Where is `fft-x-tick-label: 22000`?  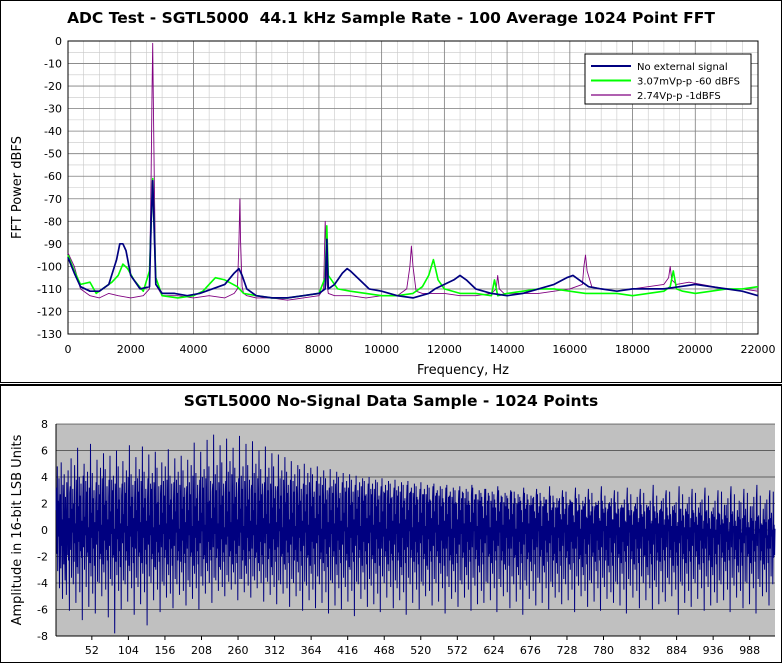
fft-x-tick-label: 22000 is located at coordinates (758, 349).